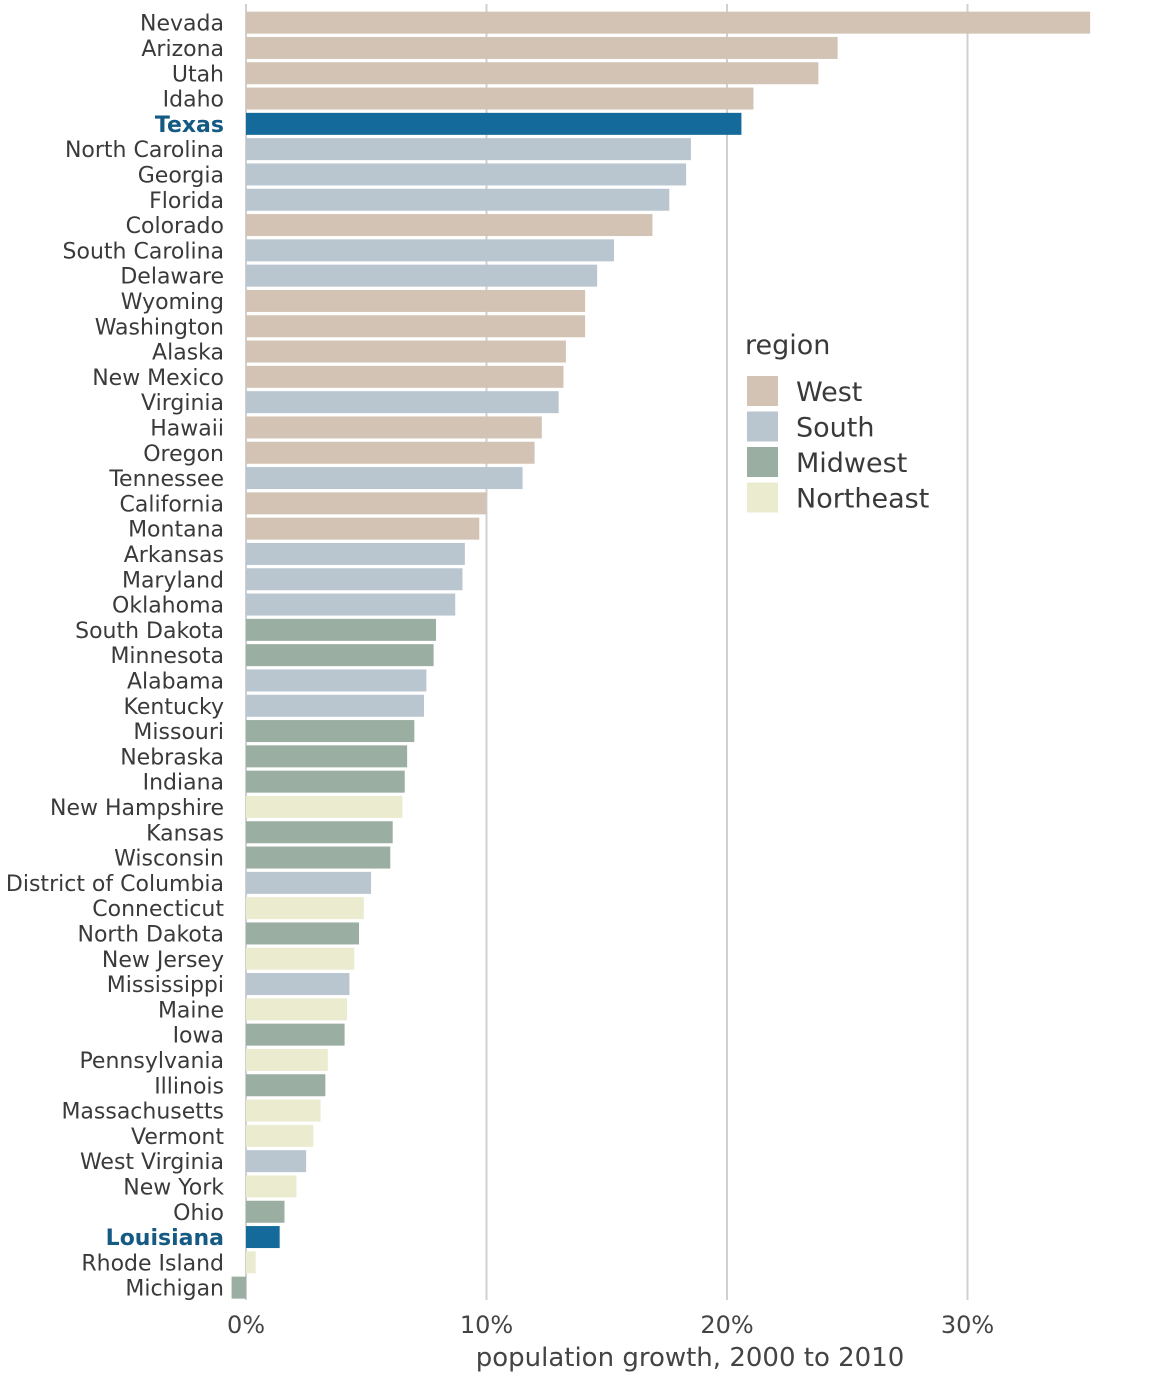 This screenshot has width=1152, height=1382. What do you see at coordinates (762, 497) in the screenshot?
I see `legend-swatch-northeast` at bounding box center [762, 497].